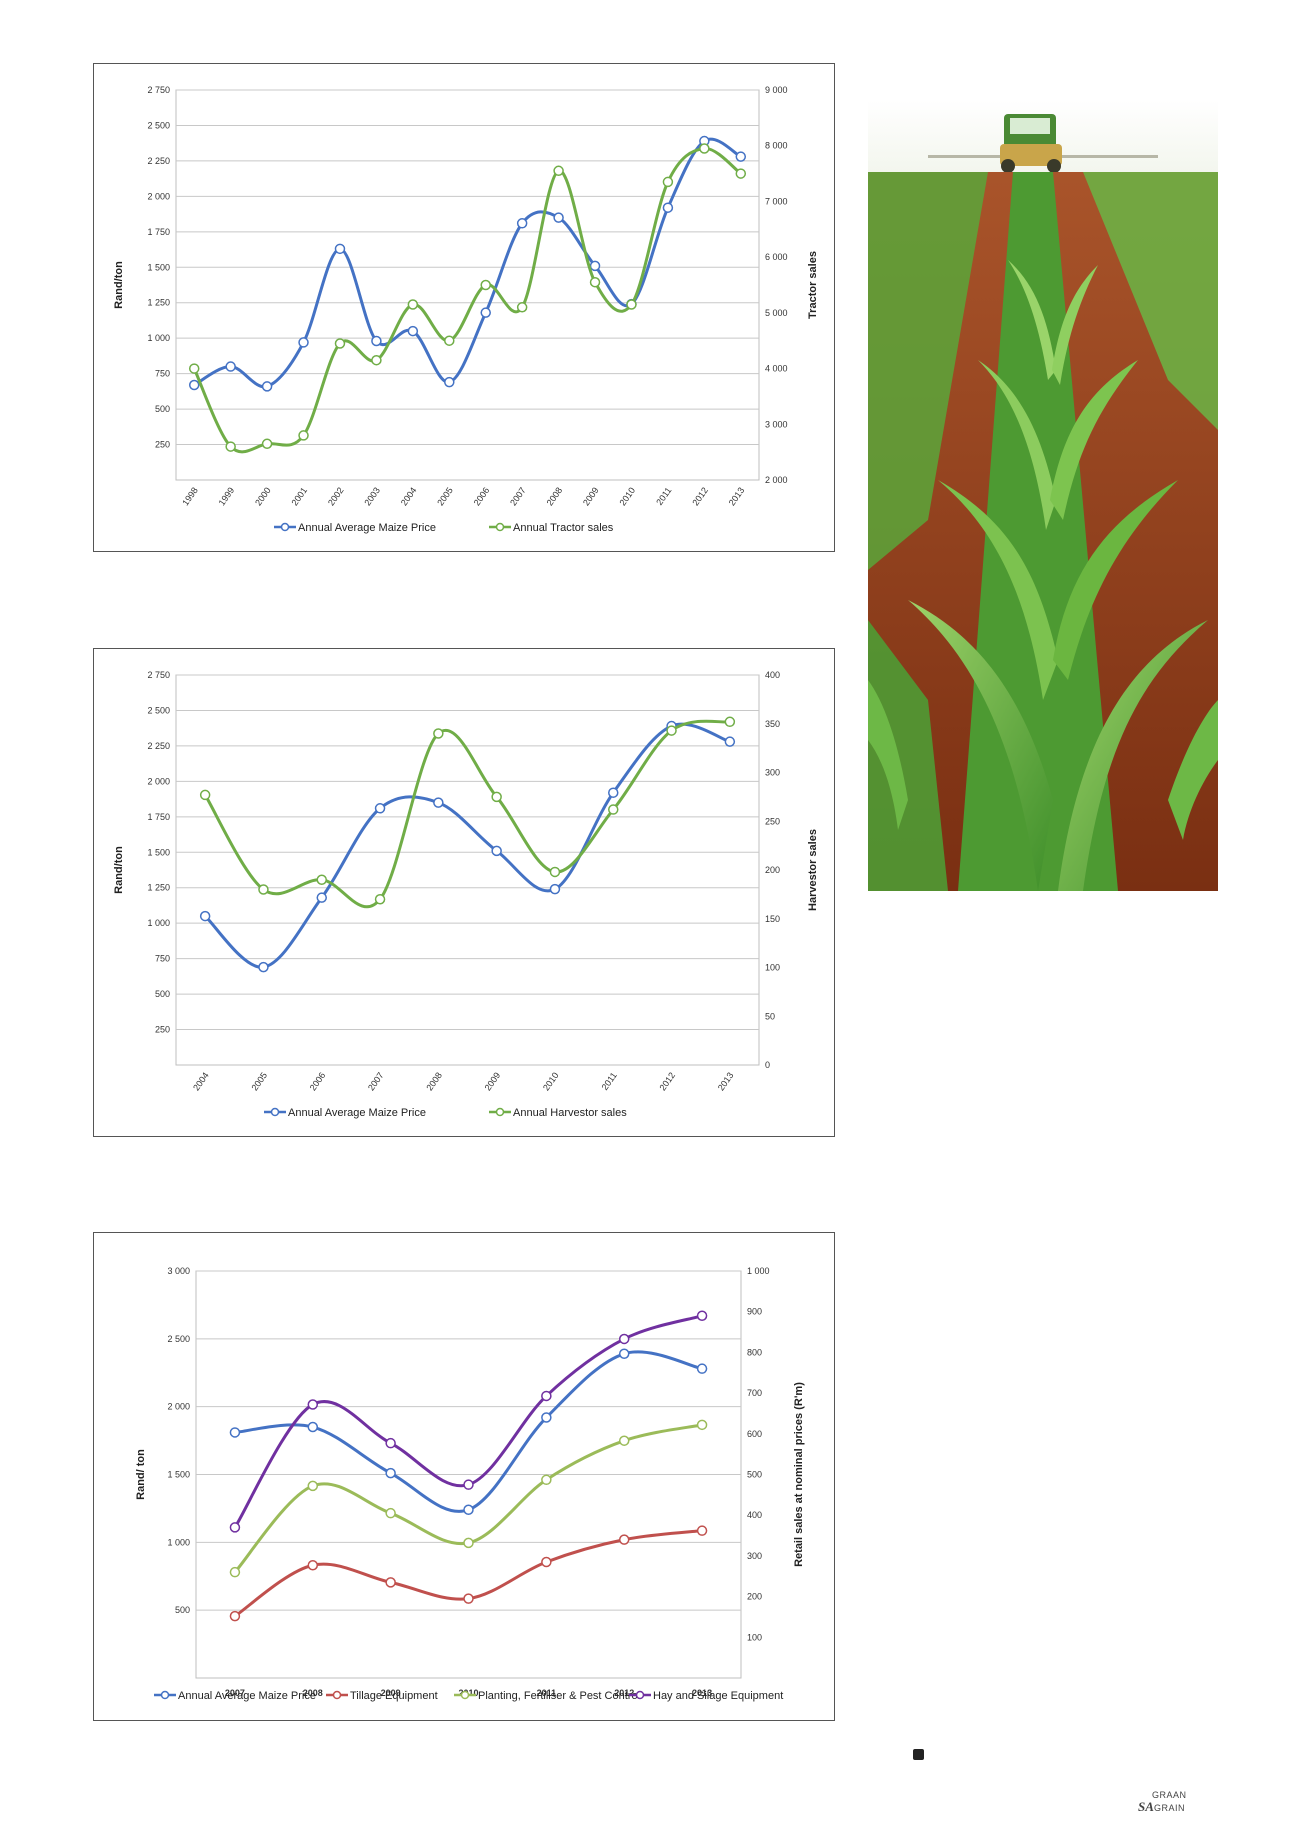 Image resolution: width=1300 pixels, height=1839 pixels. What do you see at coordinates (1168, 1804) in the screenshot?
I see `sa-graan-grain-logo: GRAAN SA GRAIN` at bounding box center [1168, 1804].